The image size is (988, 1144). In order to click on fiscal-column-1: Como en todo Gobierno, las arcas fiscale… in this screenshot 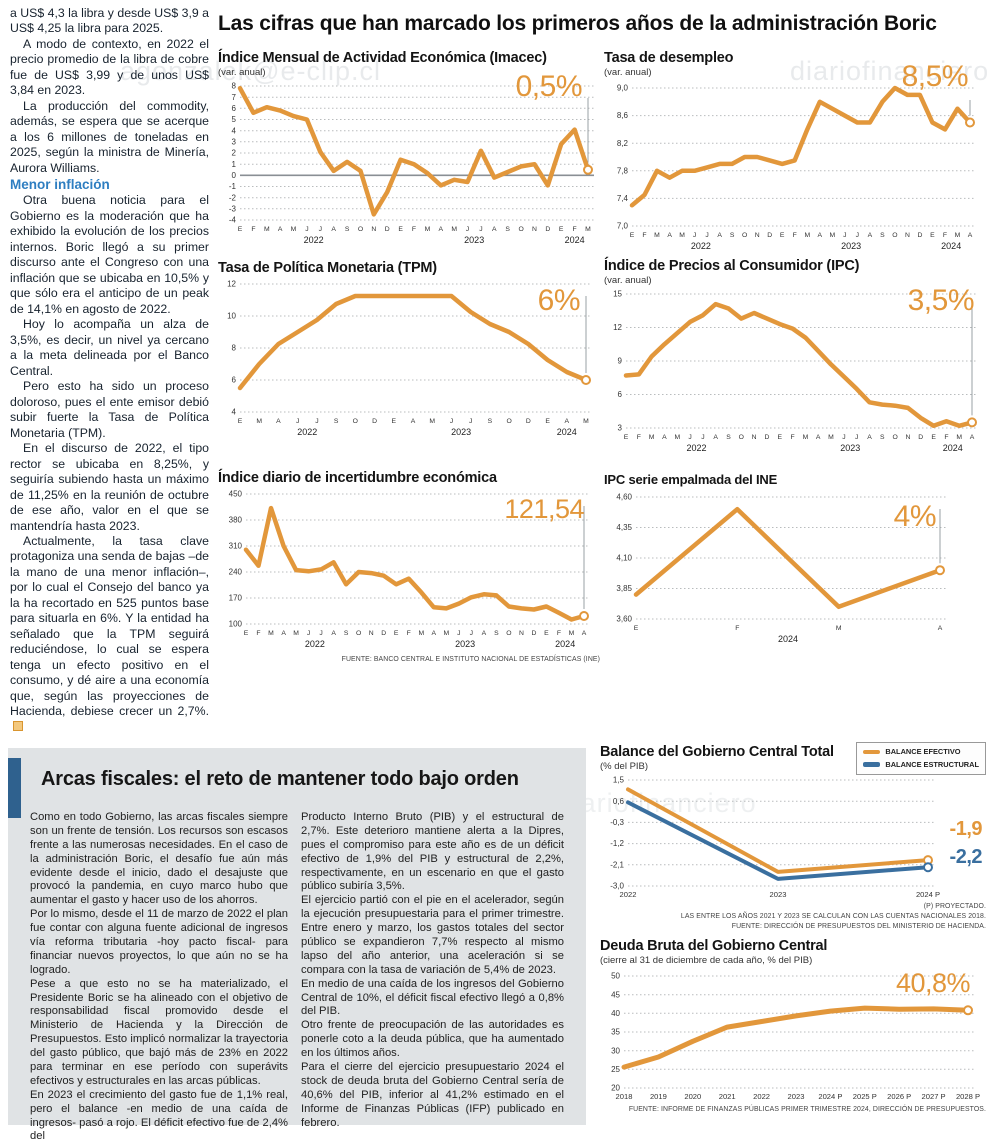, I will do `click(159, 977)`.